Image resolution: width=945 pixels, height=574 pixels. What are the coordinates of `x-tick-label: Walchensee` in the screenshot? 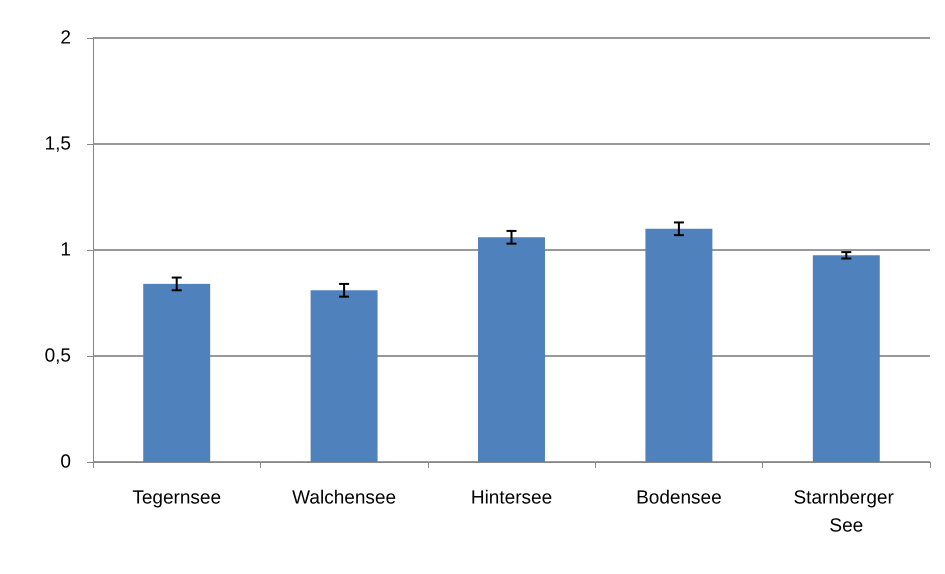 It's located at (344, 498).